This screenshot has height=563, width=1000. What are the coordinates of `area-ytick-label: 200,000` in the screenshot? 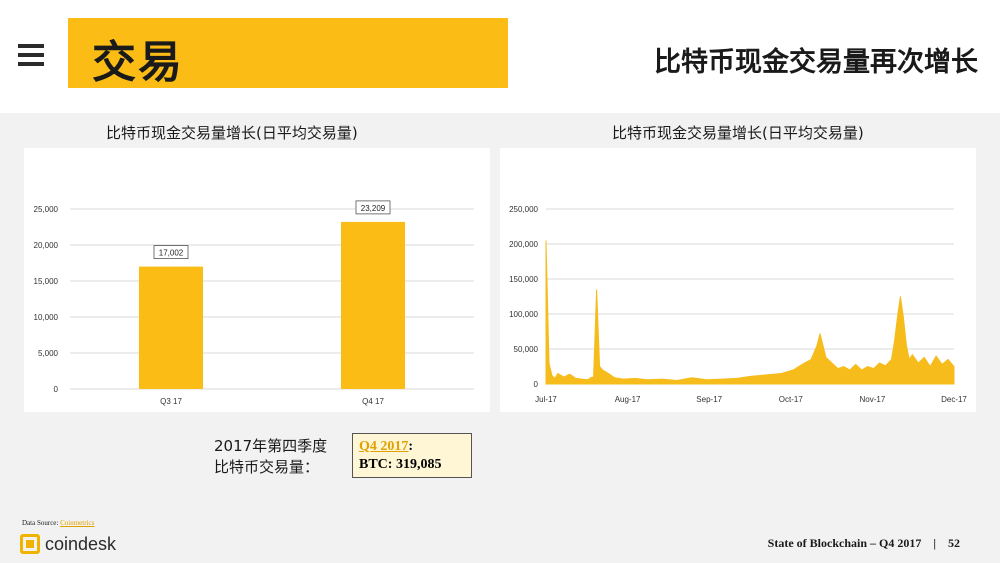 It's located at (523, 244).